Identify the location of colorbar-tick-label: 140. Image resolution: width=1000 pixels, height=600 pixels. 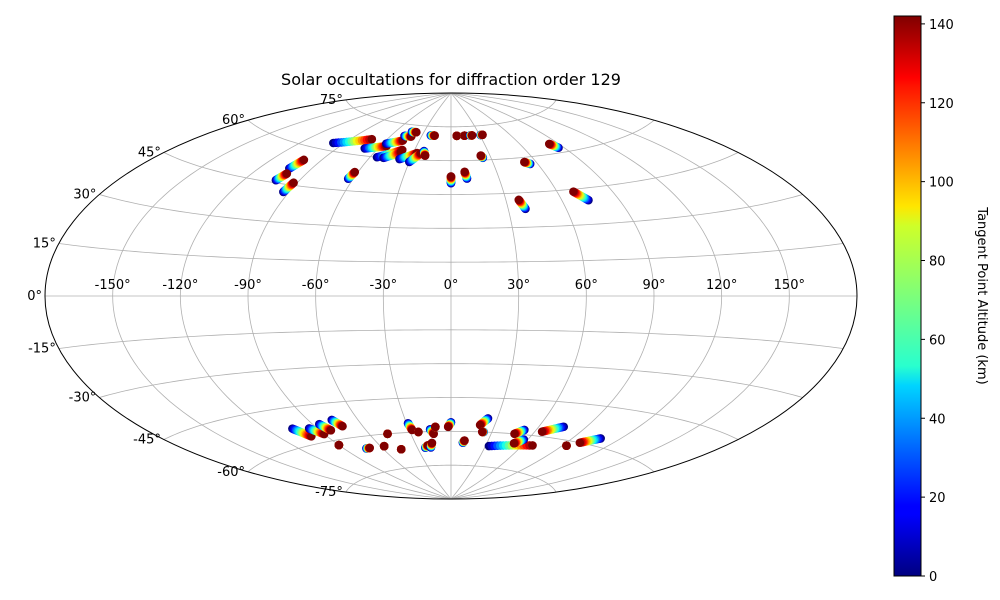
(941, 25).